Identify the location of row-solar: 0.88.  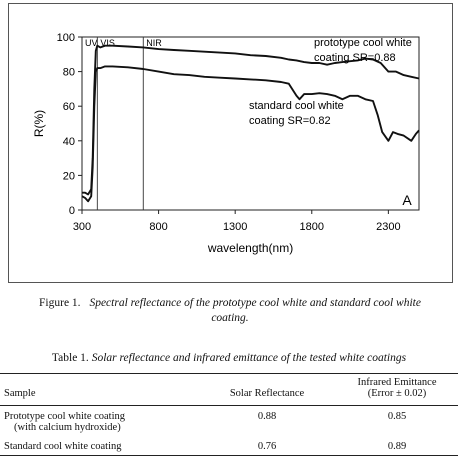
(267, 416).